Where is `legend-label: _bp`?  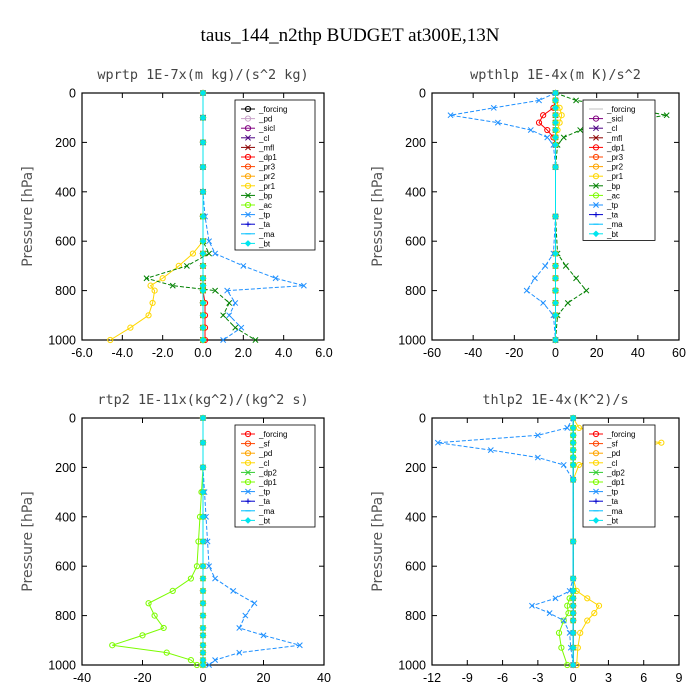
legend-label: _bp is located at coordinates (613, 186).